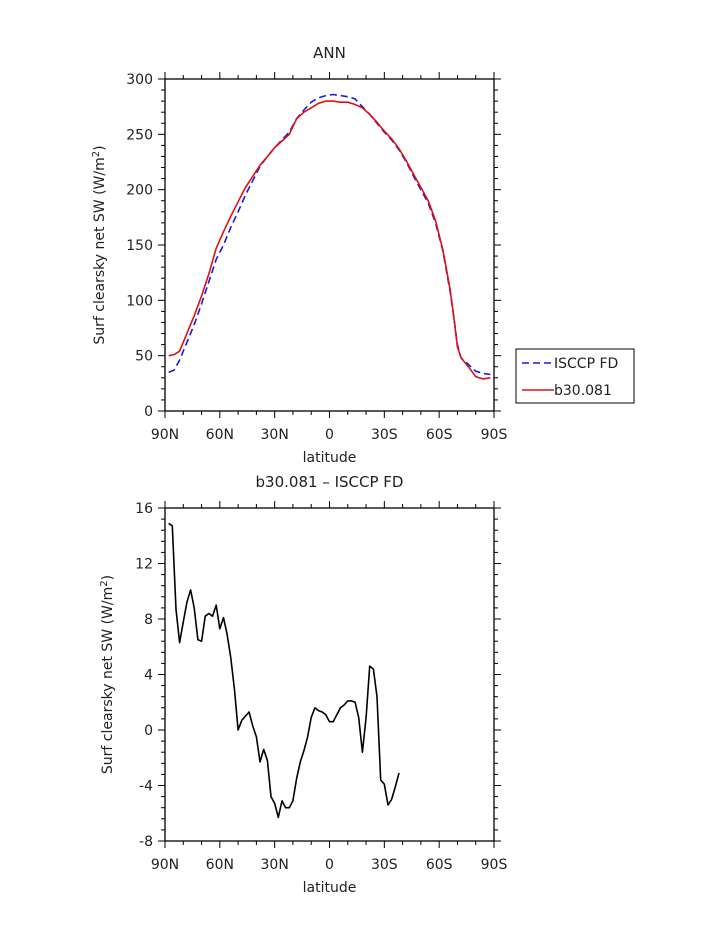 This screenshot has width=723, height=935. I want to click on legend-label-1: ISCCP FD, so click(586, 364).